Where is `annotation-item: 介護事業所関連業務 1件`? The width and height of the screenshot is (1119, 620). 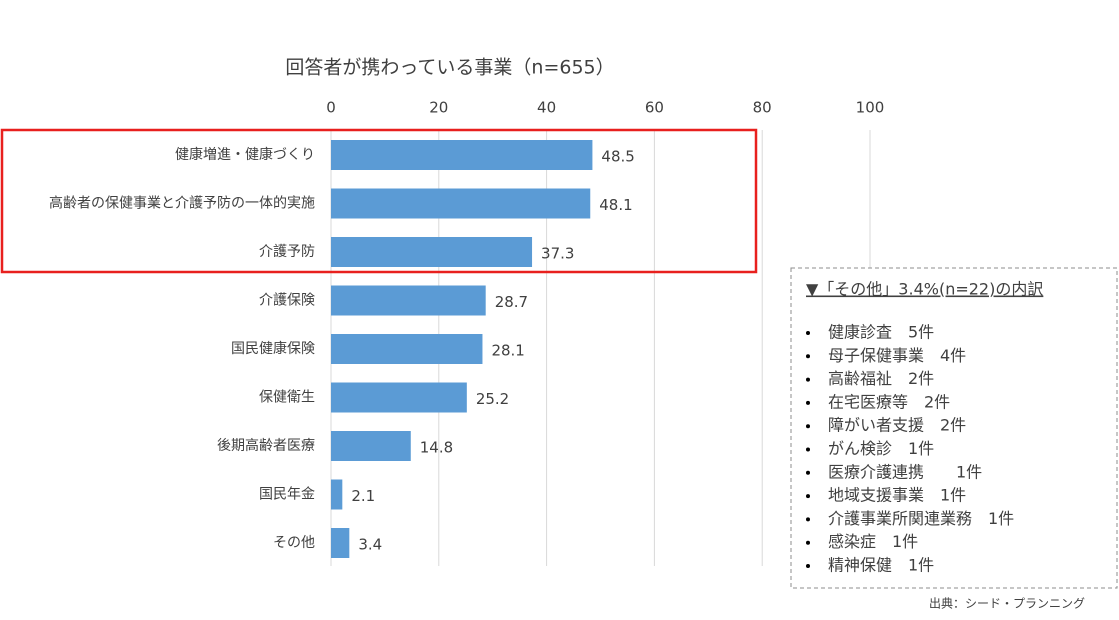
annotation-item: 介護事業所関連業務 1件 is located at coordinates (921, 518).